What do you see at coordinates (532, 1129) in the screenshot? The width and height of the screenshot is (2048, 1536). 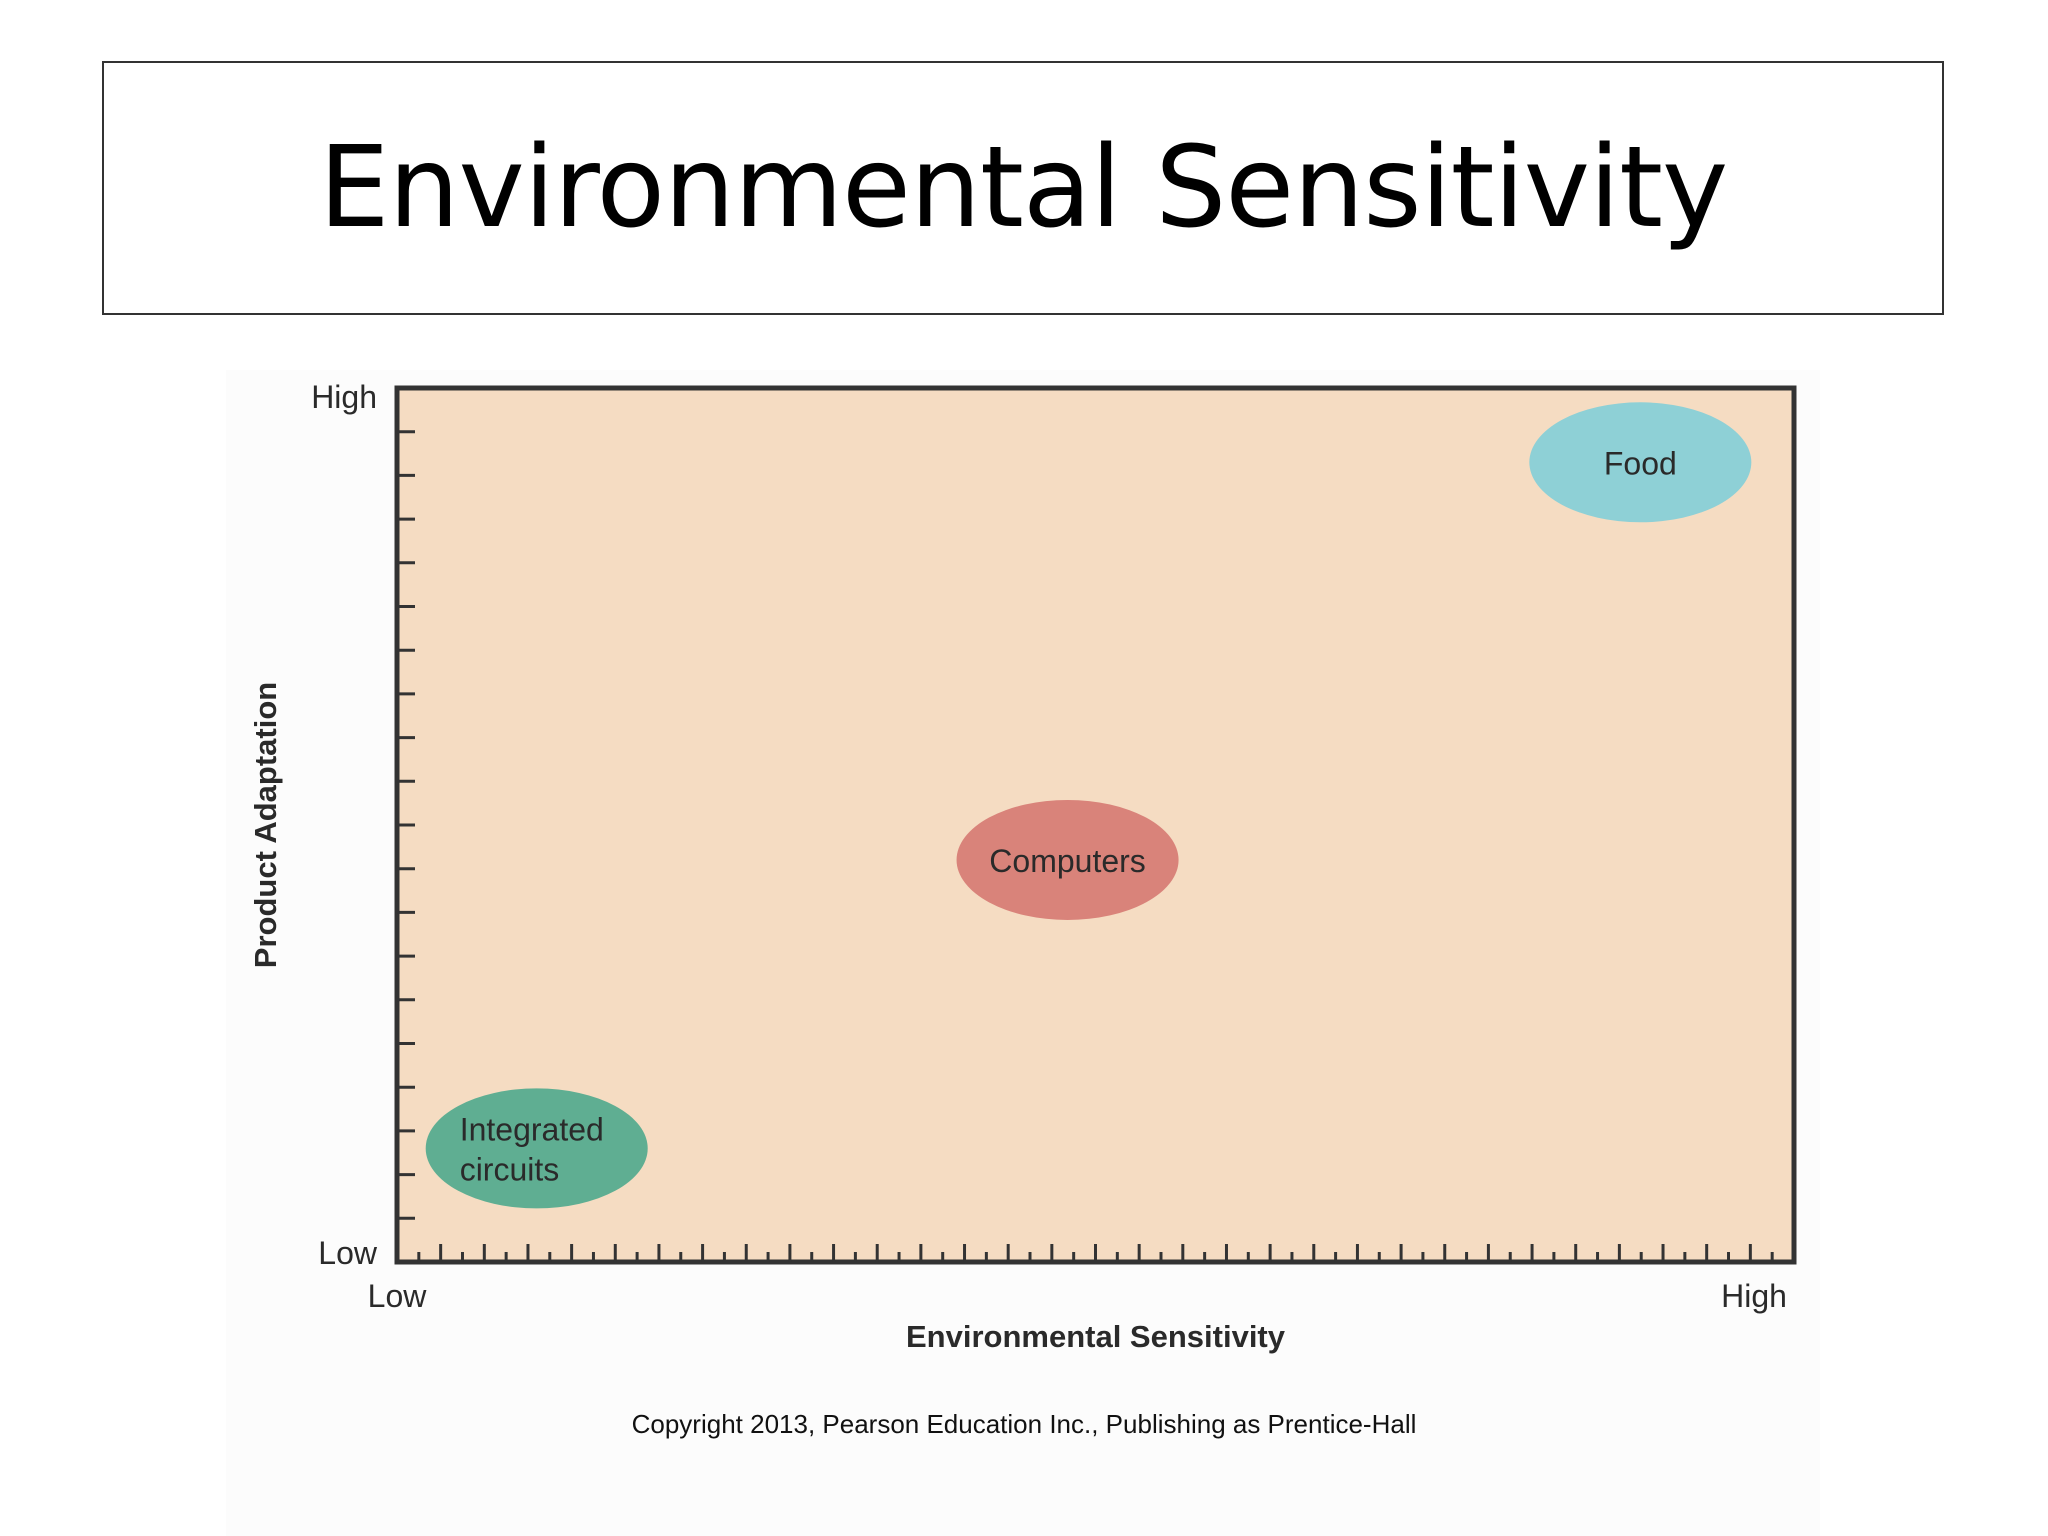 I see `bubble-label: Integrated` at bounding box center [532, 1129].